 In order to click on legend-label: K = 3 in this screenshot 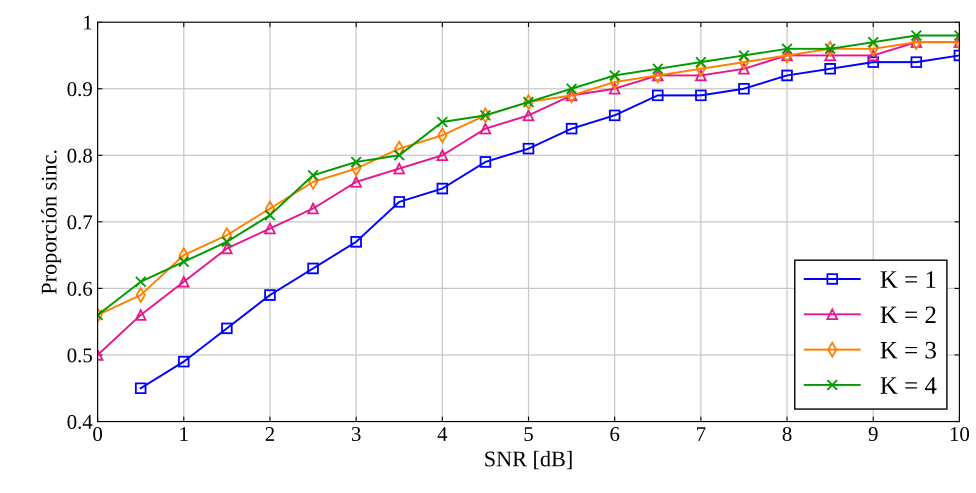, I will do `click(908, 350)`.